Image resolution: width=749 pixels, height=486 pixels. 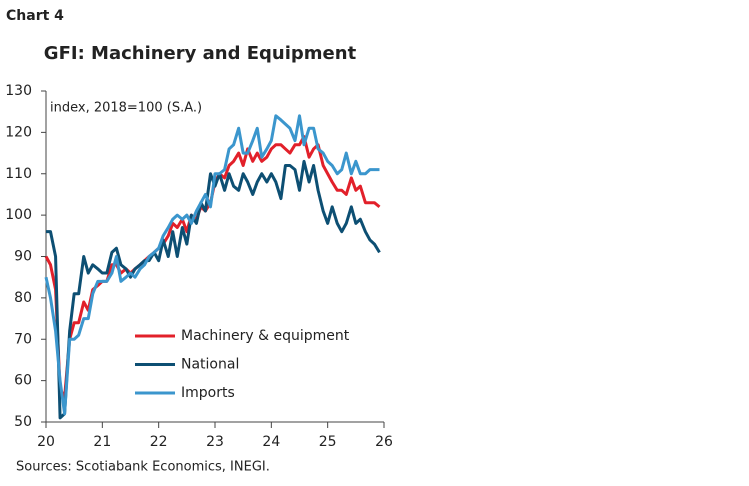 What do you see at coordinates (23, 381) in the screenshot?
I see `y-tick-label: 60` at bounding box center [23, 381].